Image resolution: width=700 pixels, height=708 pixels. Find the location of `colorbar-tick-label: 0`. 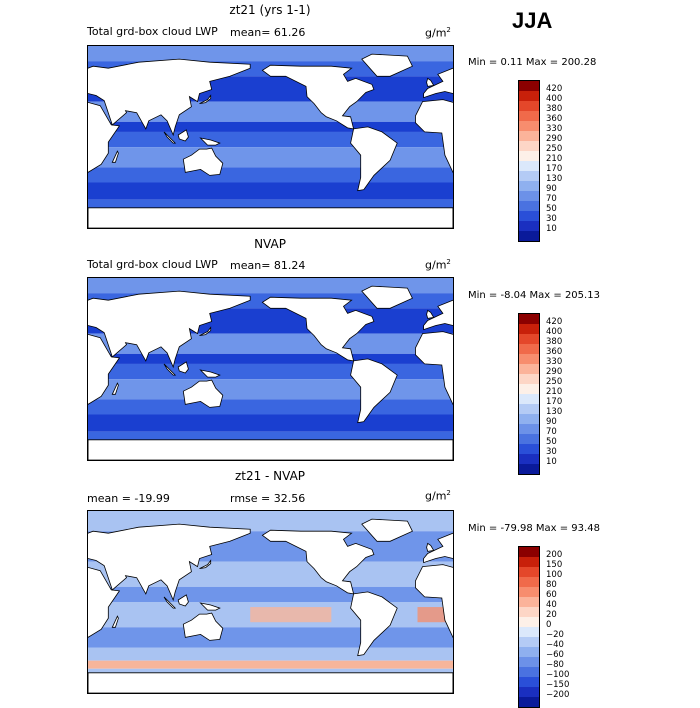

colorbar-tick-label: 0 is located at coordinates (549, 625).